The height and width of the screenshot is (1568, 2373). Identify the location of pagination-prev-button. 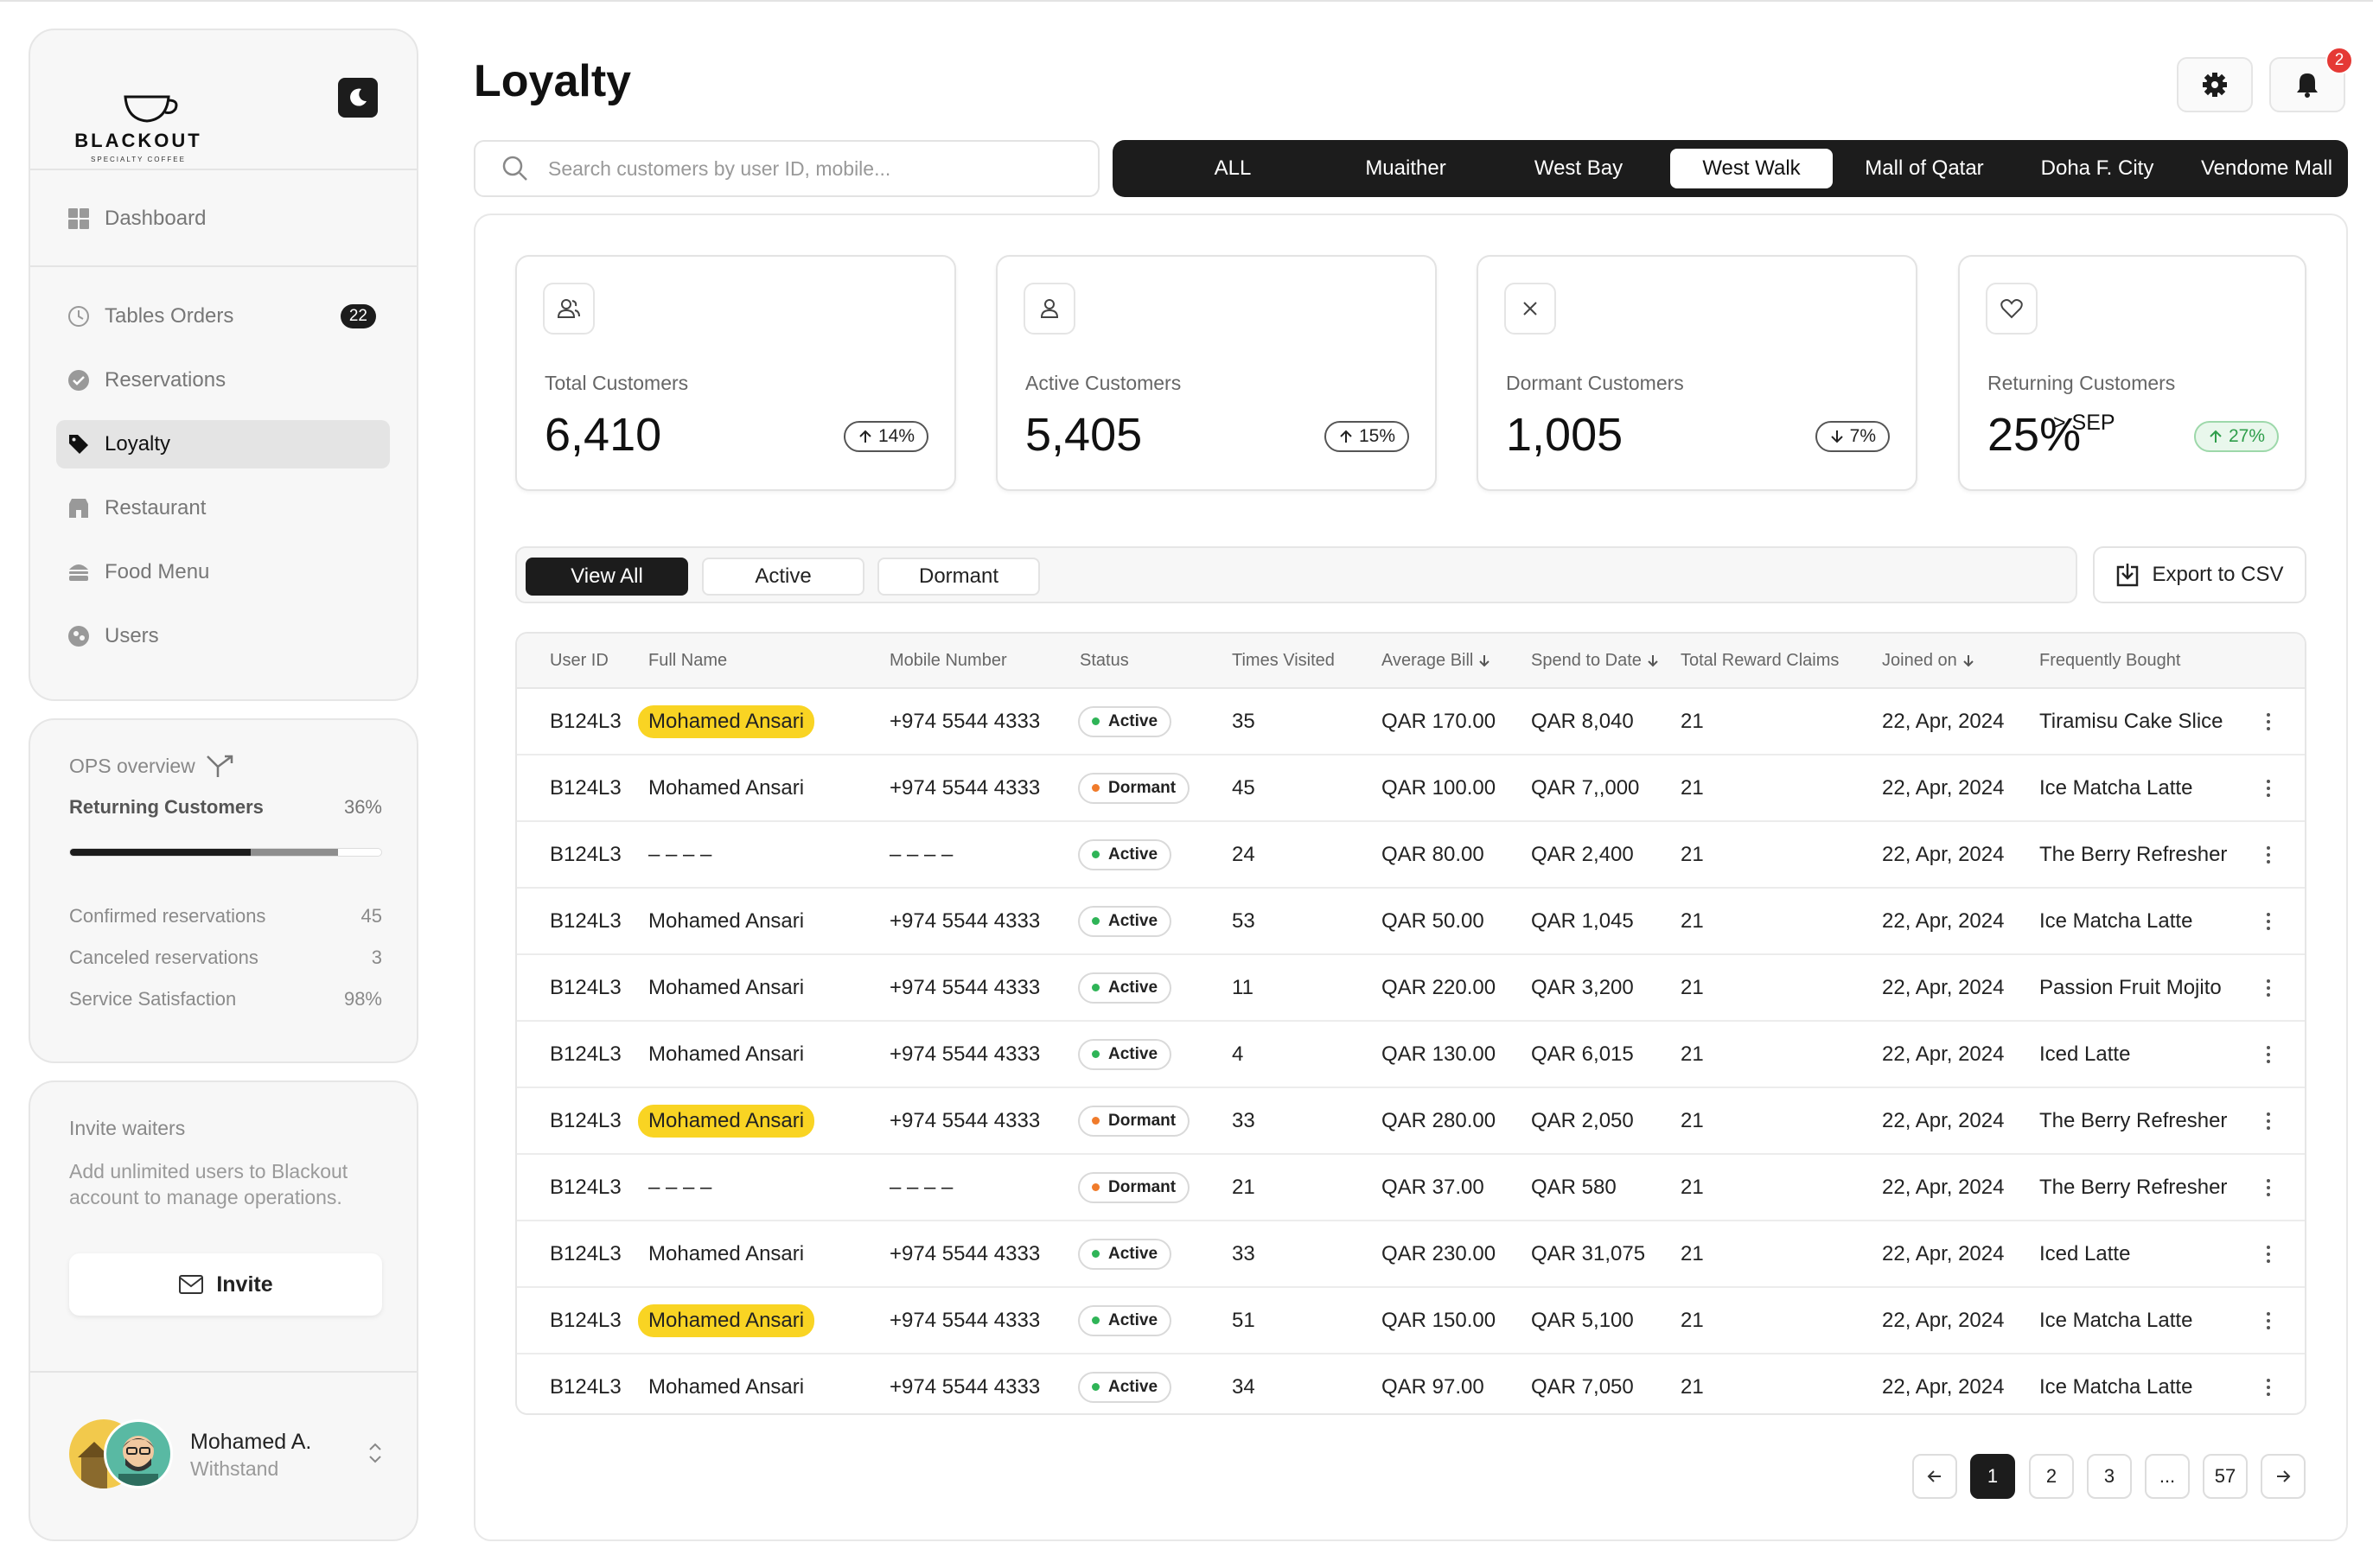
(1934, 1477).